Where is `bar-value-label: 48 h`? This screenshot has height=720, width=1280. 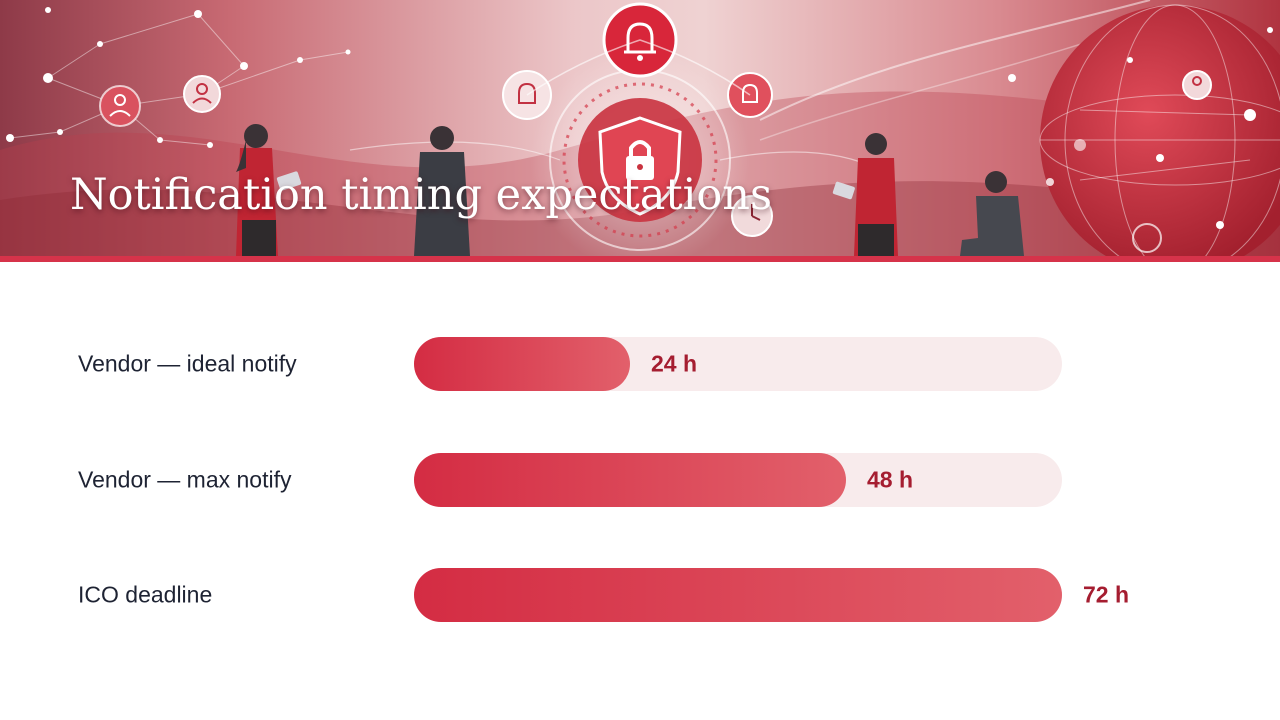 bar-value-label: 48 h is located at coordinates (890, 479).